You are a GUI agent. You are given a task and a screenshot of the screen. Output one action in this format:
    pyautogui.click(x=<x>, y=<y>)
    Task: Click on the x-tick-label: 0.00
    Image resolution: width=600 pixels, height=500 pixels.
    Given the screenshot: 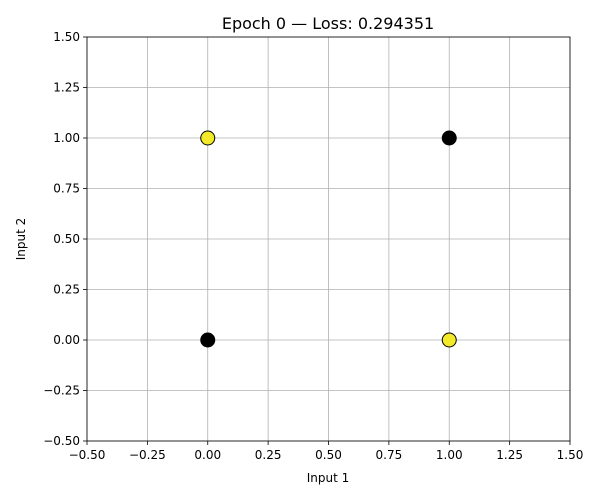 What is the action you would take?
    pyautogui.click(x=207, y=455)
    